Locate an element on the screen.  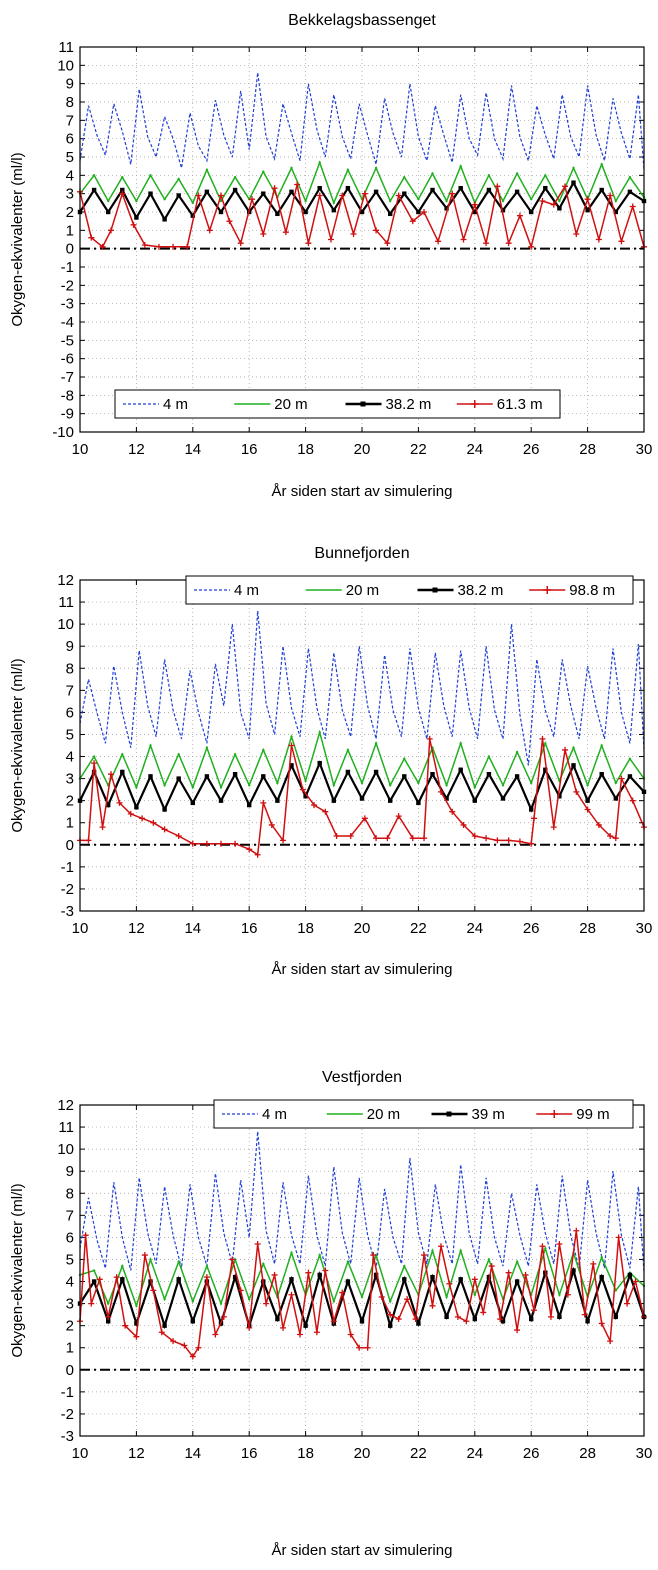
y-tick-label: -10 is located at coordinates (63, 432).